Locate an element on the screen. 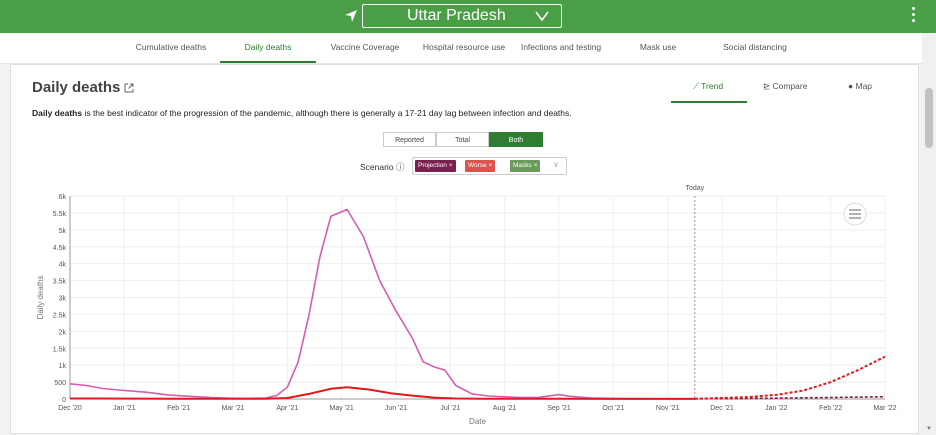 The height and width of the screenshot is (435, 936). chip-worse-label: Worse is located at coordinates (477, 165).